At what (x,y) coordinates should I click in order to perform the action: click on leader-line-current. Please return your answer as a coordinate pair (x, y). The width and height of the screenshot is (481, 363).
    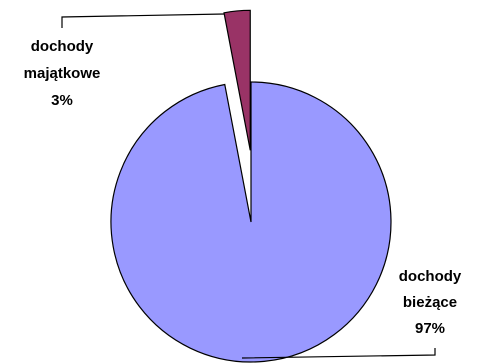
    Looking at the image, I should click on (338, 353).